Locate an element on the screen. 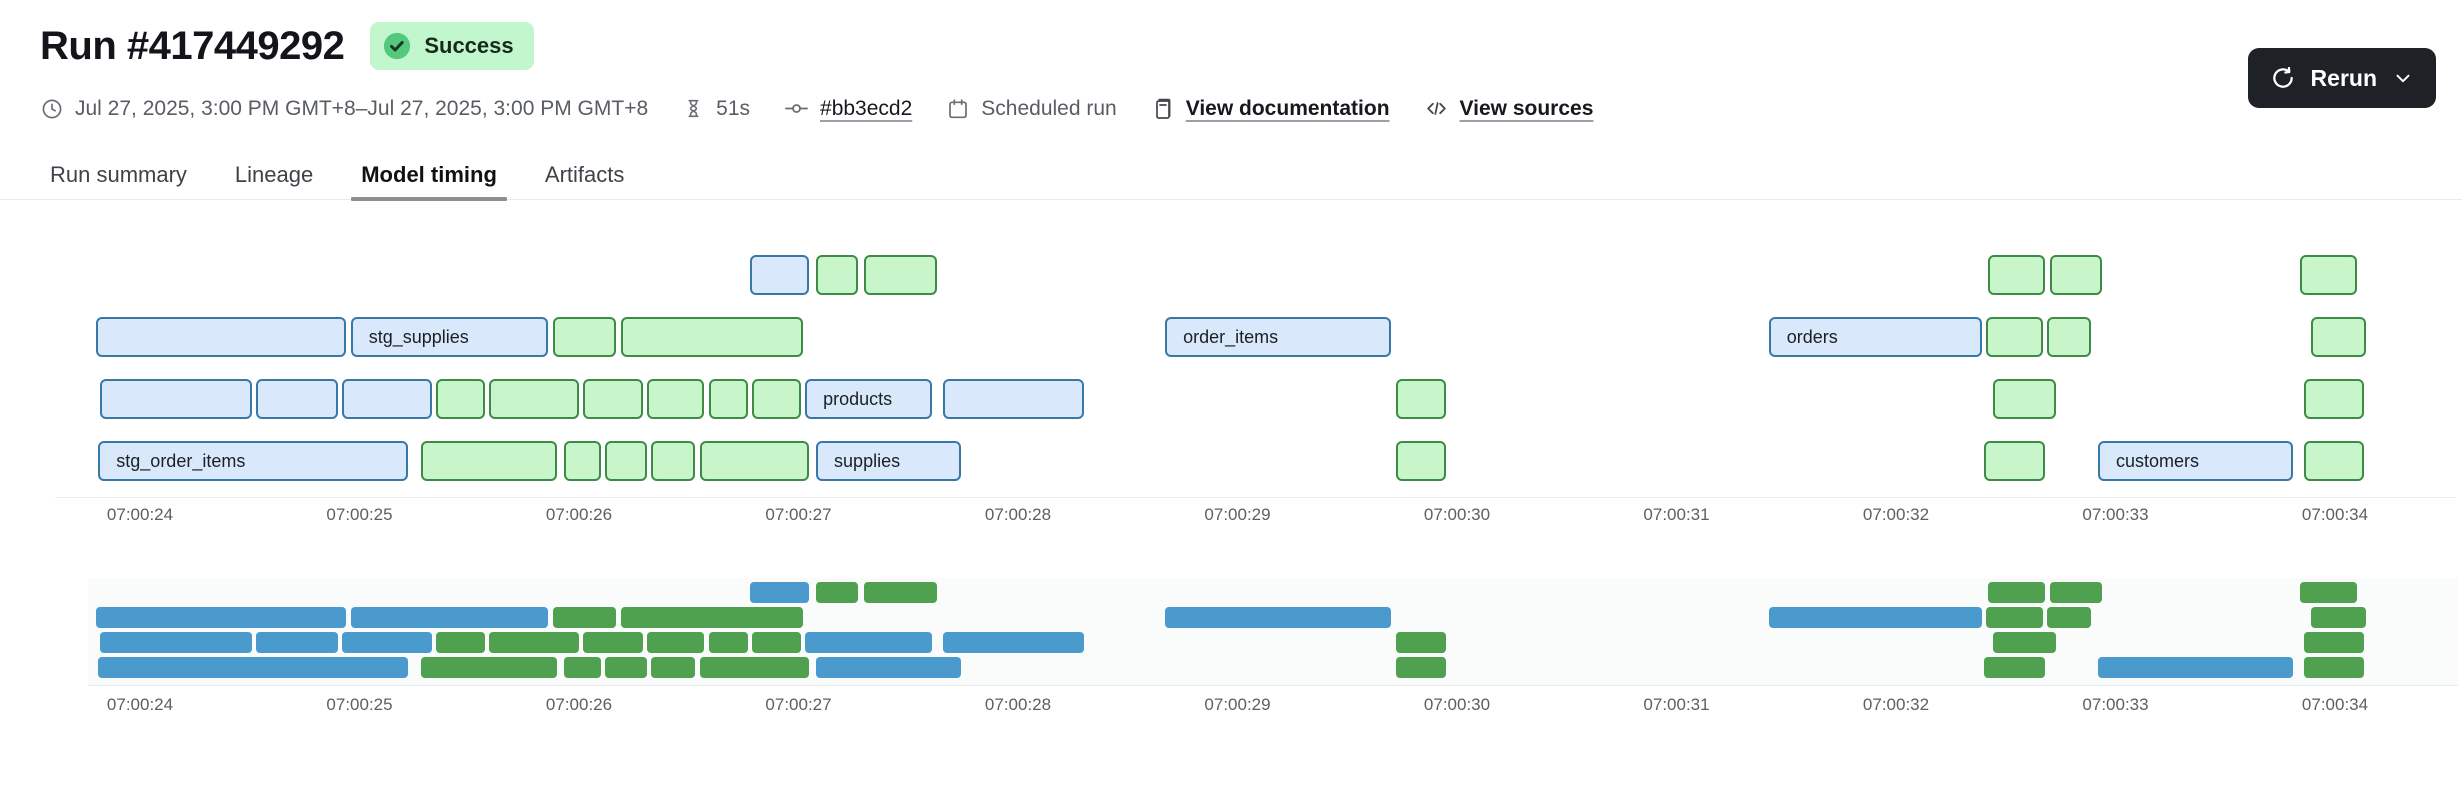 This screenshot has height=796, width=2462. gantt-bar-label: orders is located at coordinates (1812, 337).